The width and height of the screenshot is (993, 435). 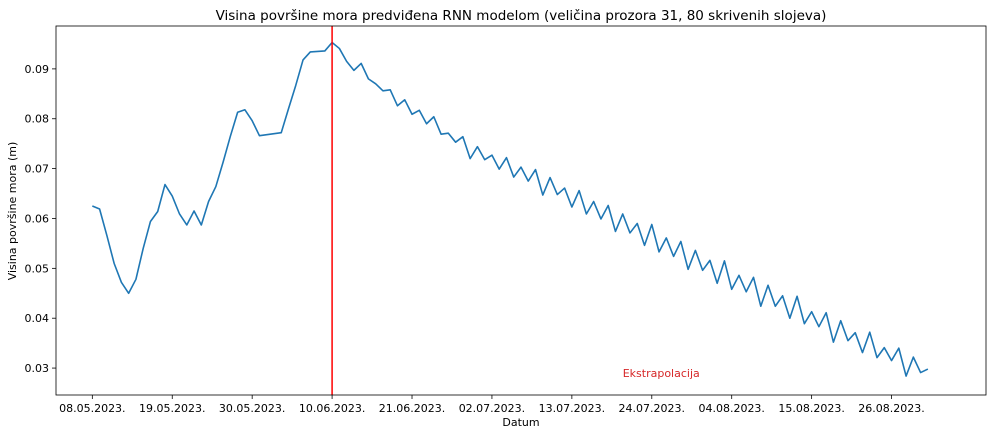 I want to click on x-tick-label: 24.07.2023., so click(x=652, y=408).